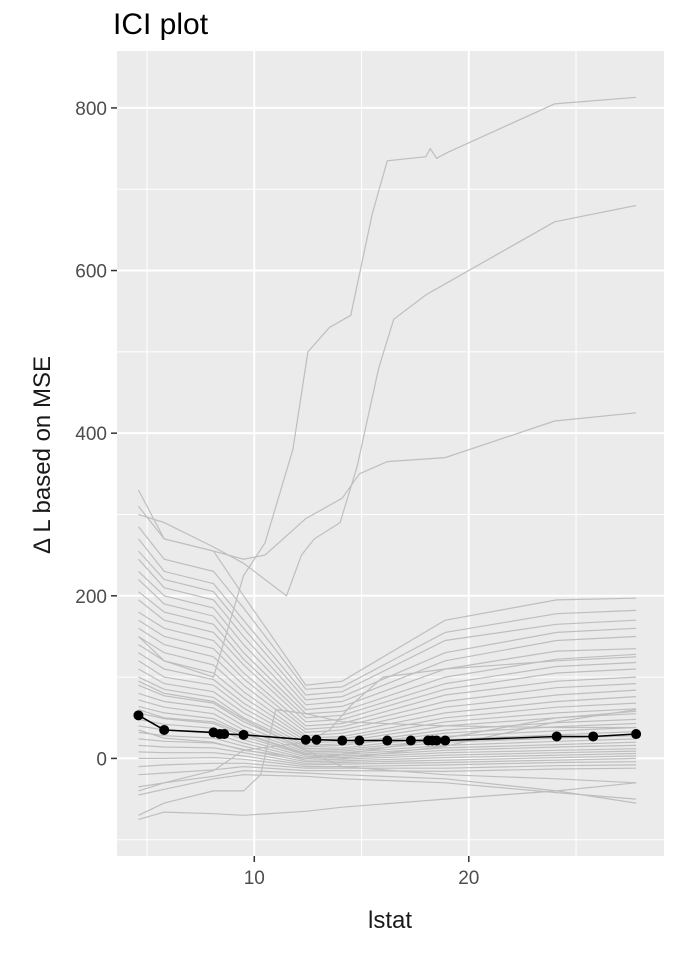 Image resolution: width=694 pixels, height=962 pixels. I want to click on y-tick-label: 600, so click(91, 272).